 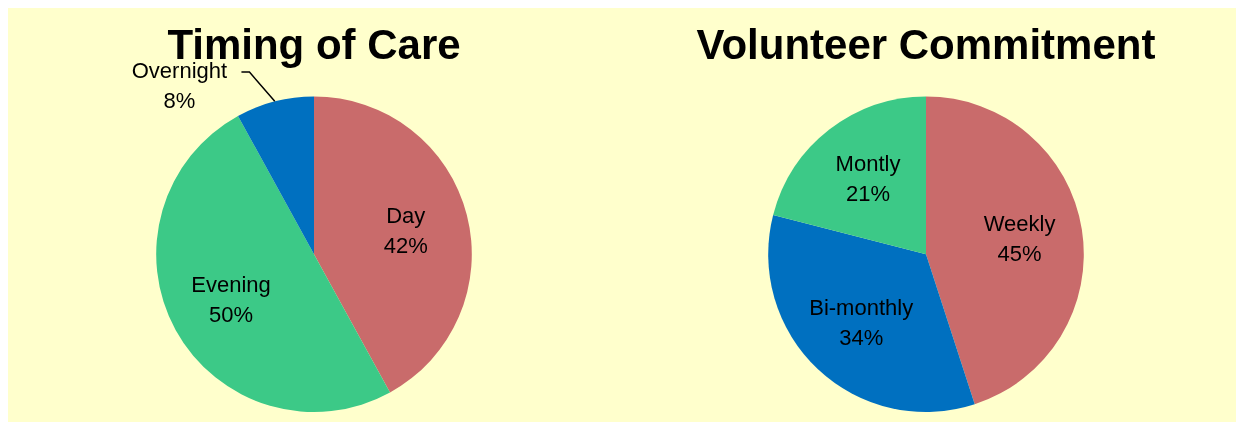 What do you see at coordinates (926, 44) in the screenshot?
I see `chart-title: Volunteer Commitment` at bounding box center [926, 44].